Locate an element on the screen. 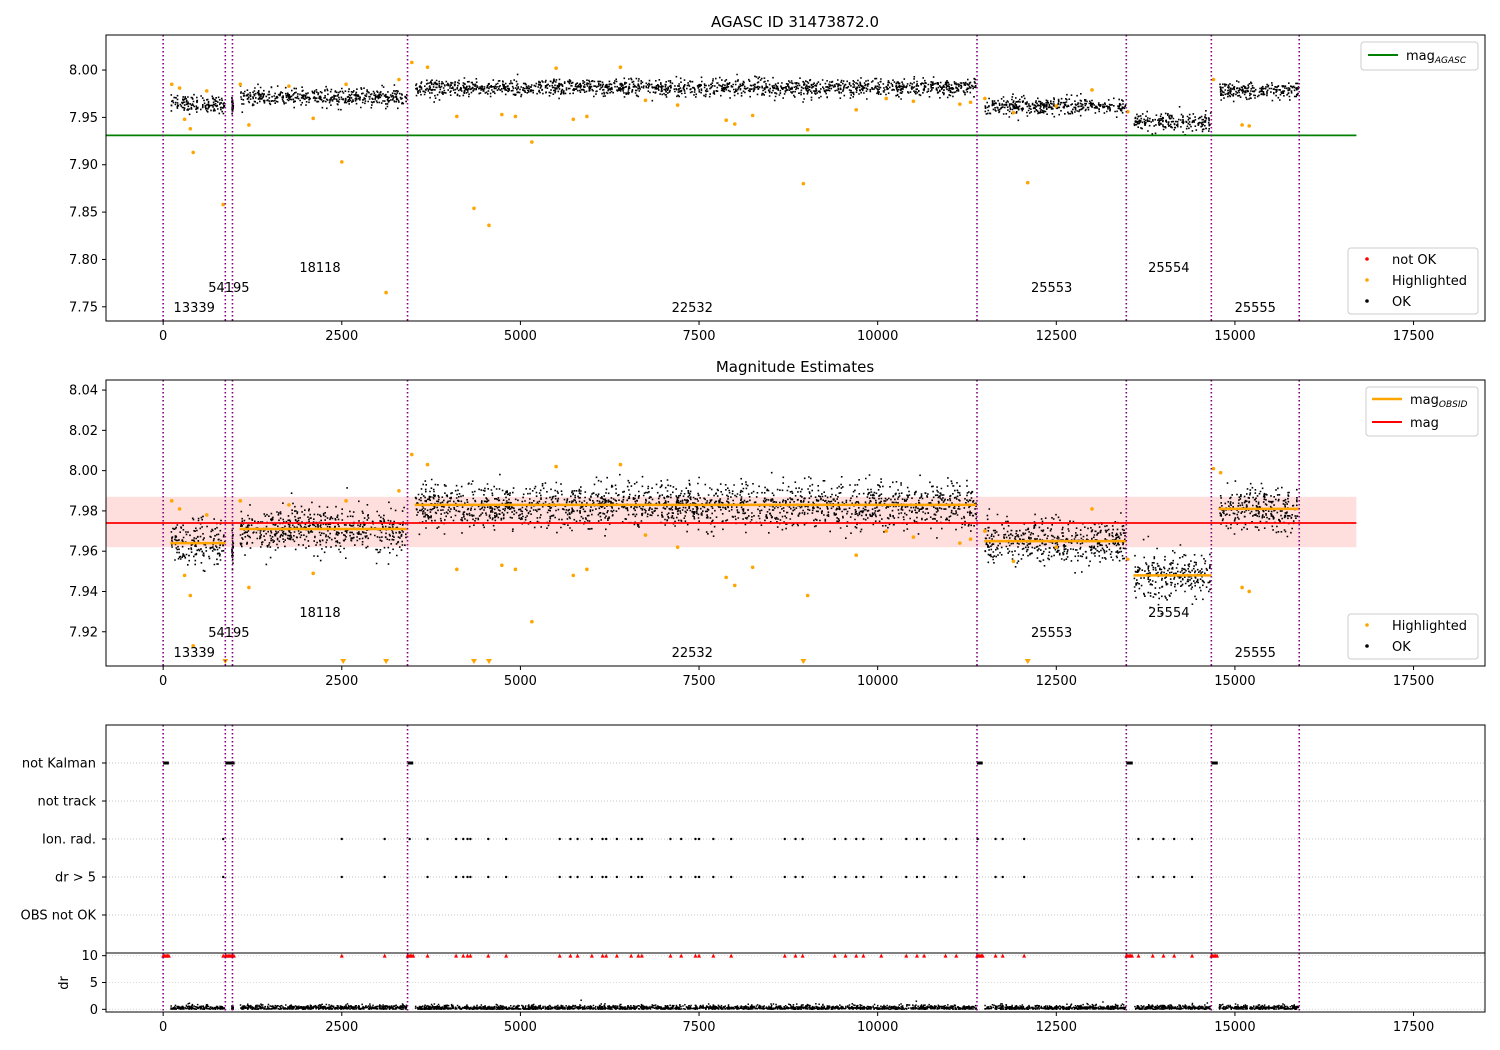 The height and width of the screenshot is (1050, 1500). category-label: OBS not OK is located at coordinates (59, 916).